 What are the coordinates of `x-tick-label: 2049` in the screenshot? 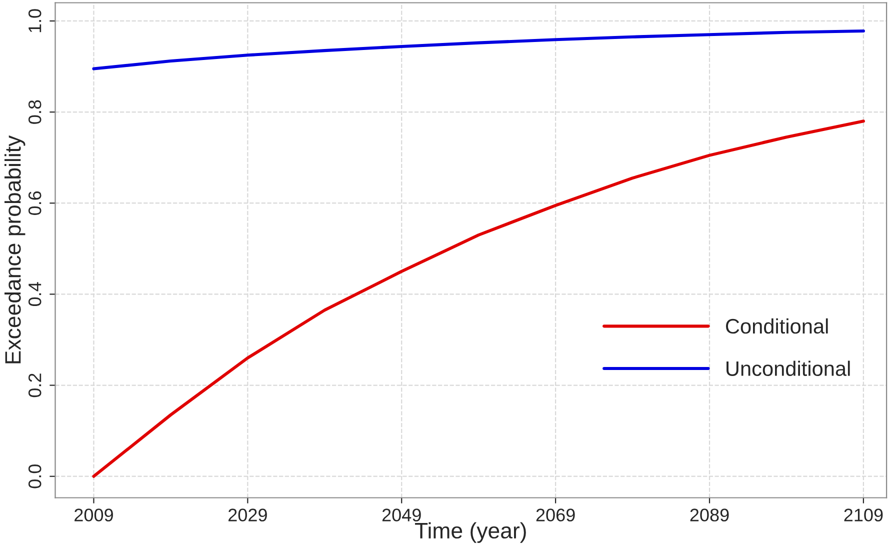 It's located at (401, 515).